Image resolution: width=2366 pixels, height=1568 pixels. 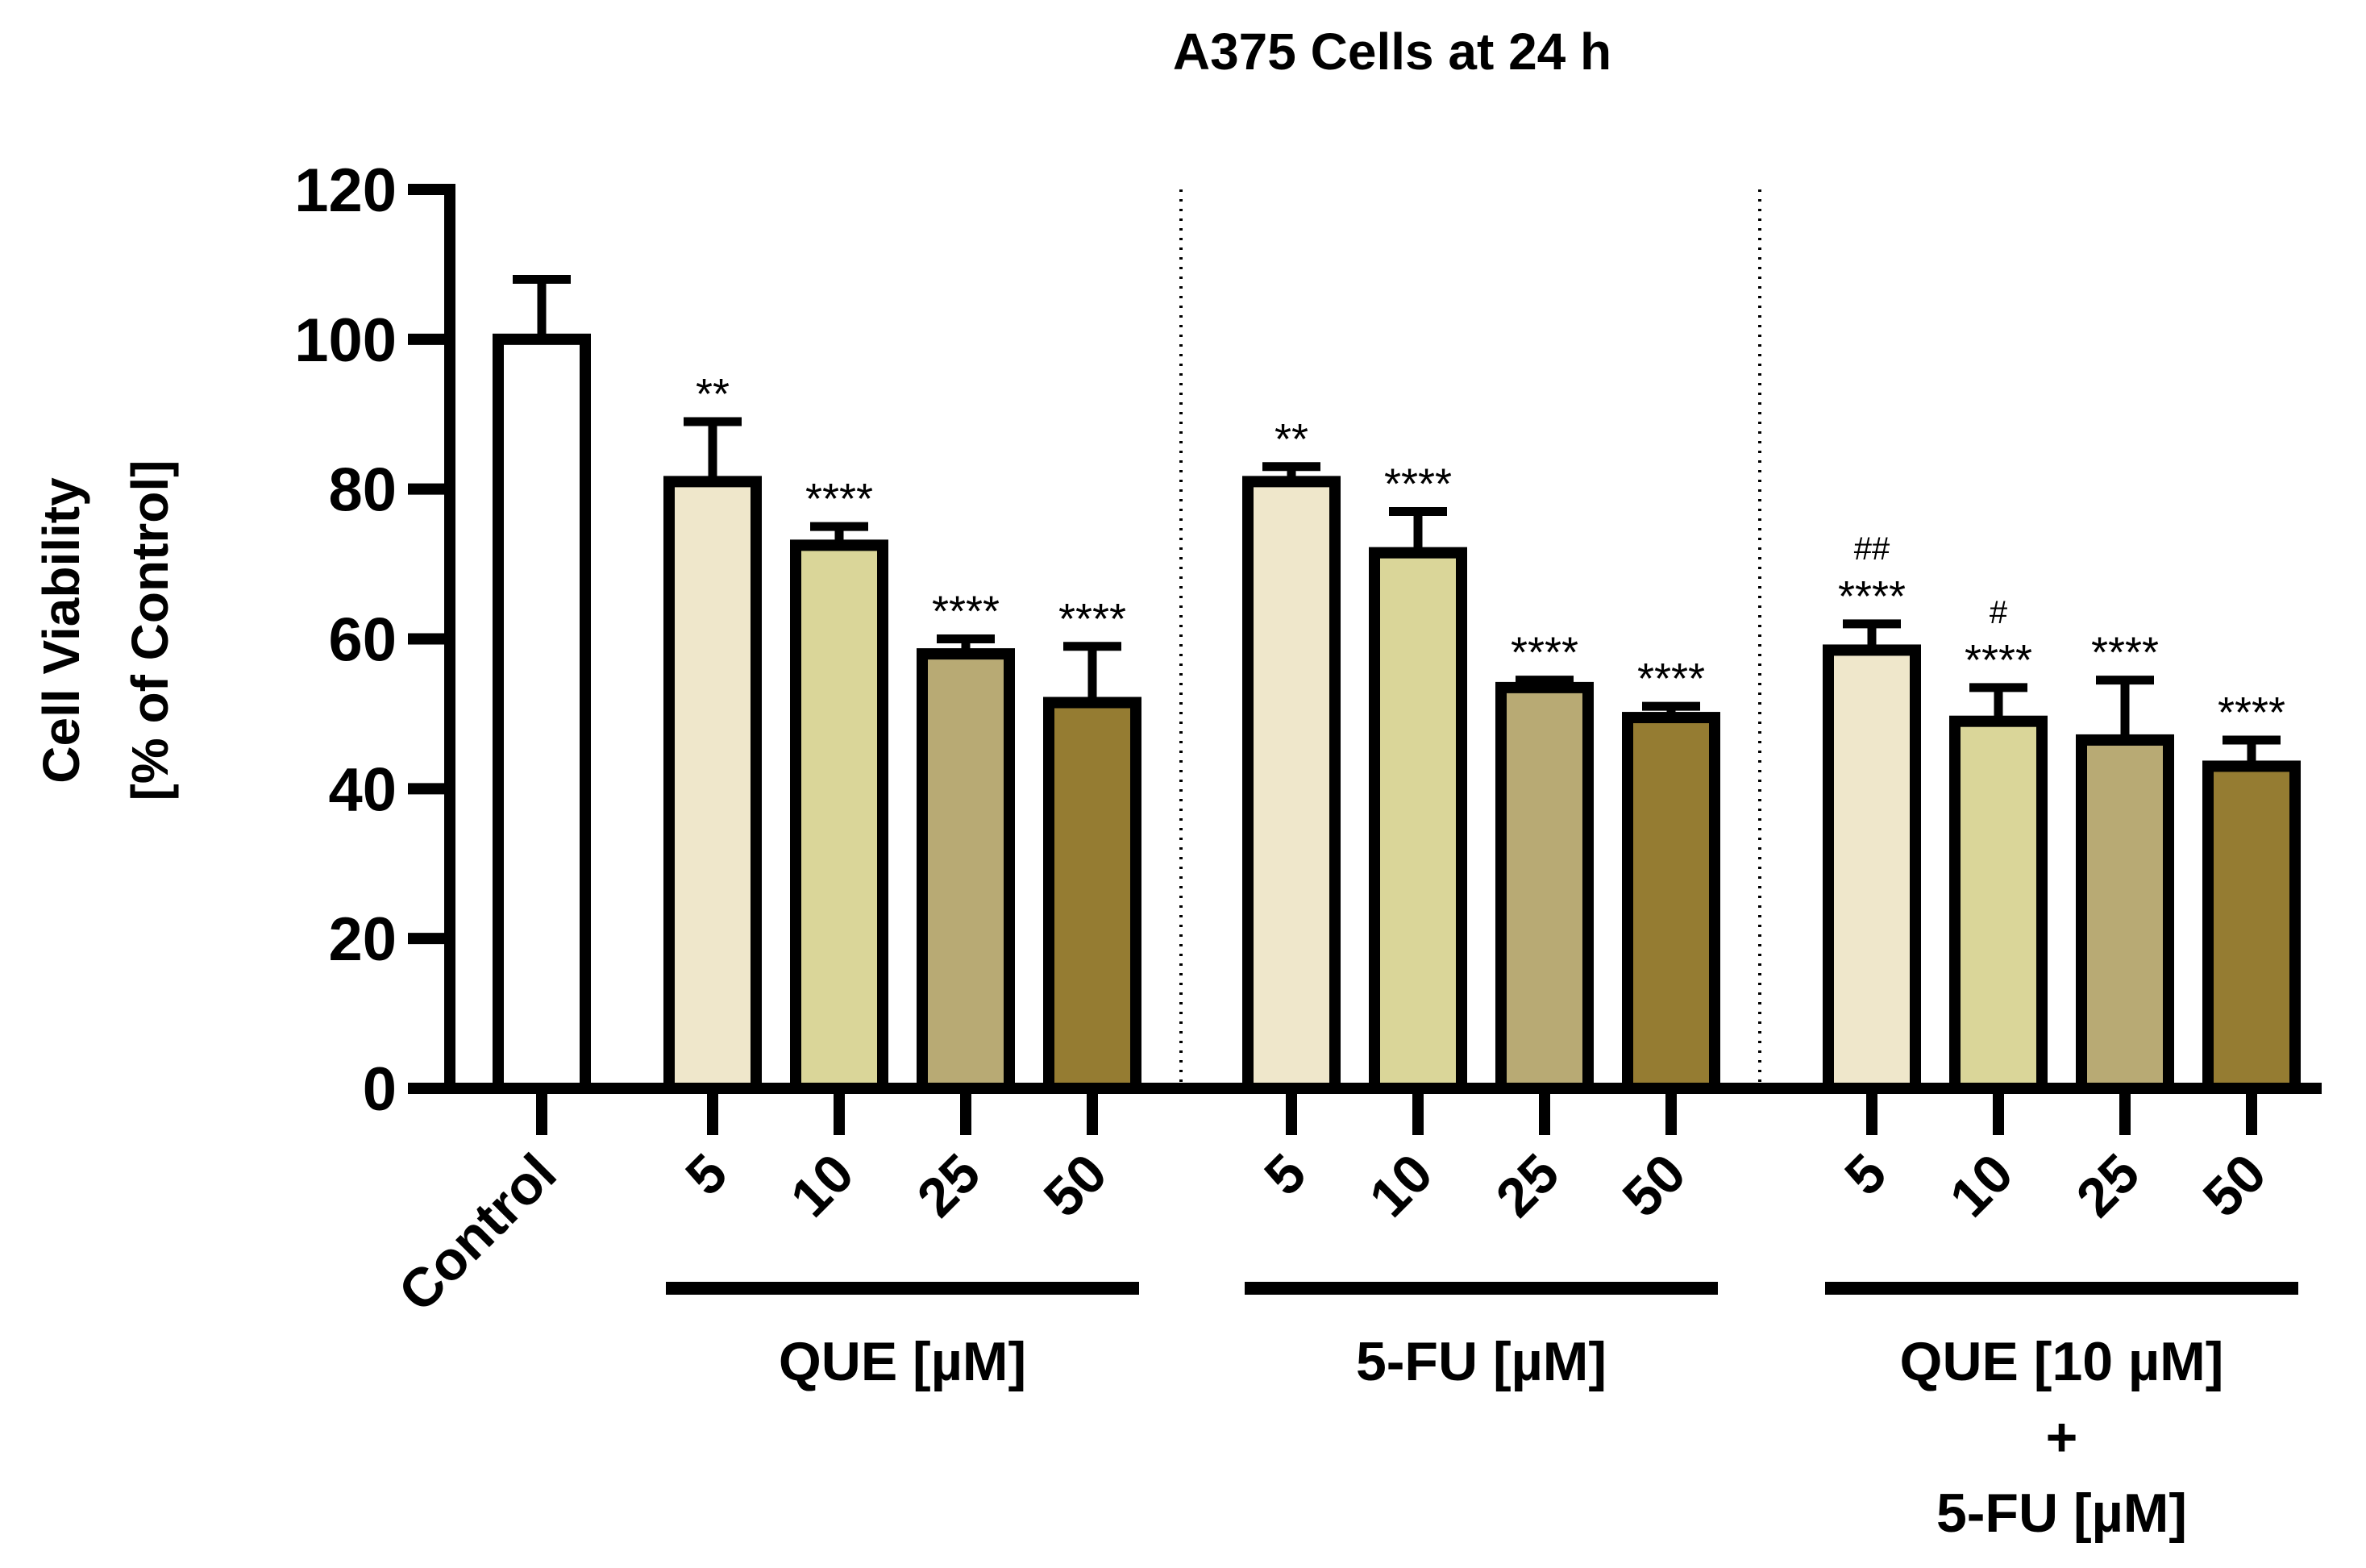 What do you see at coordinates (1075, 1185) in the screenshot?
I see `x-tick-label-4: 50` at bounding box center [1075, 1185].